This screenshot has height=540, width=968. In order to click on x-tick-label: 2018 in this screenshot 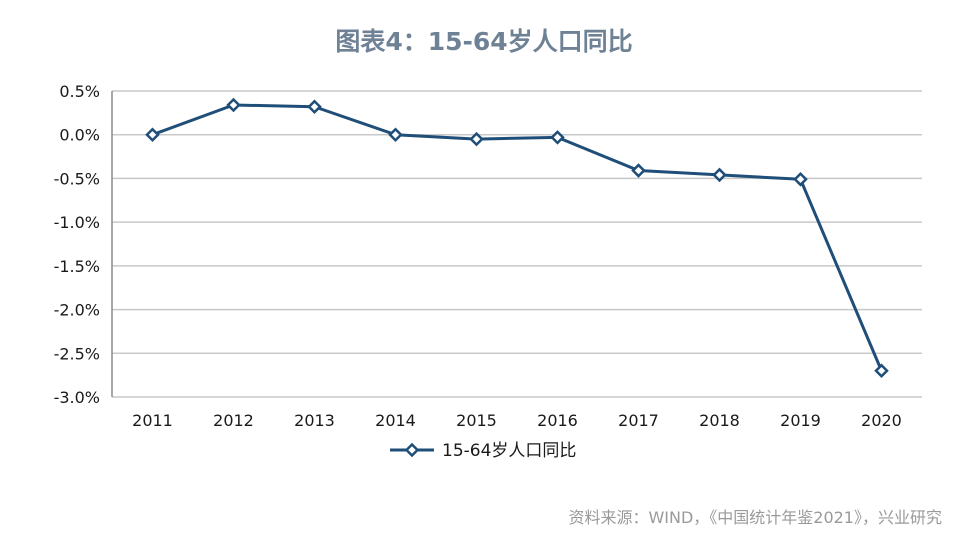, I will do `click(719, 420)`.